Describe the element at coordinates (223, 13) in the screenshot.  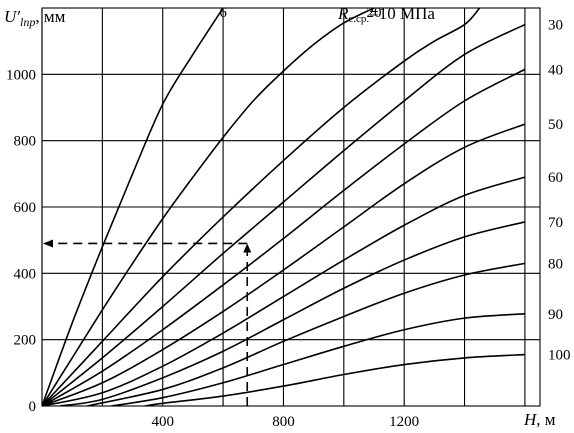
I see `curve-label-6: 6` at that location.